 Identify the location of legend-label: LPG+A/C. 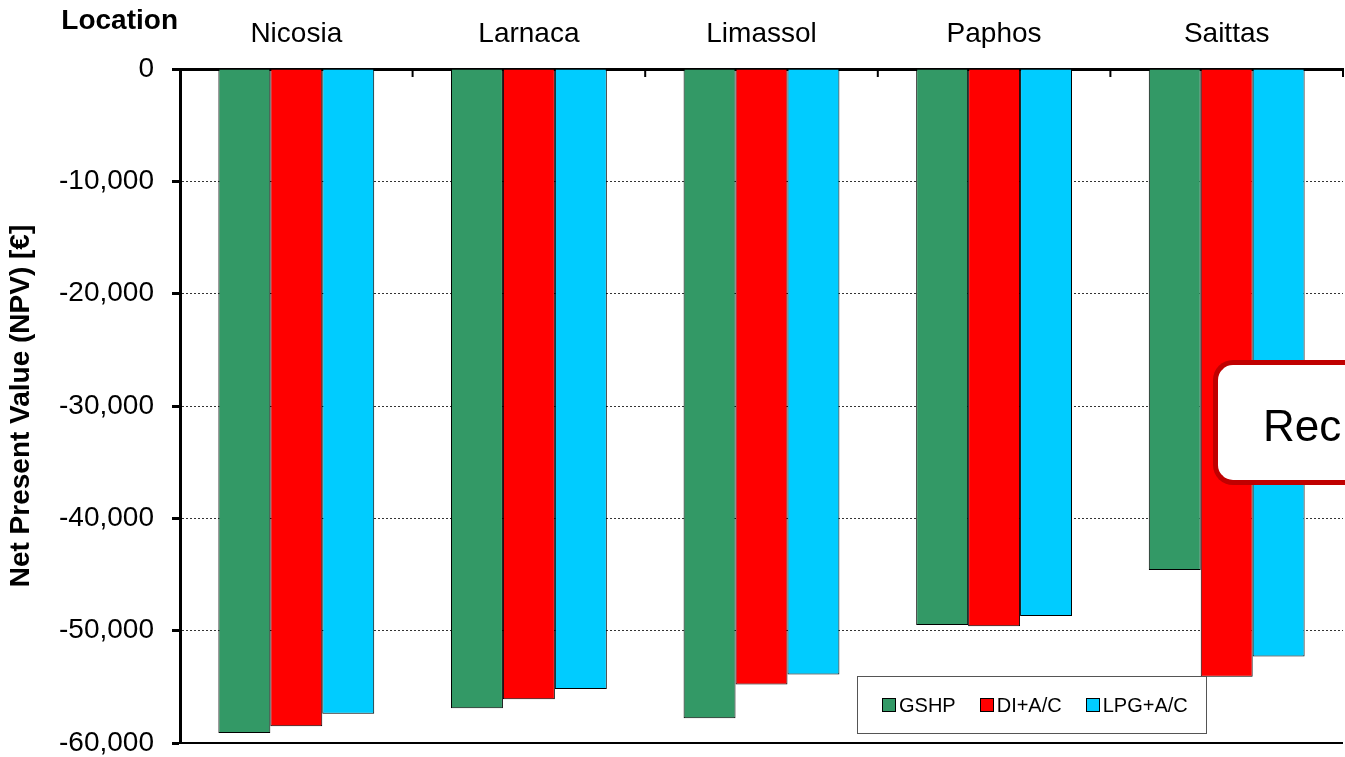
(1145, 705).